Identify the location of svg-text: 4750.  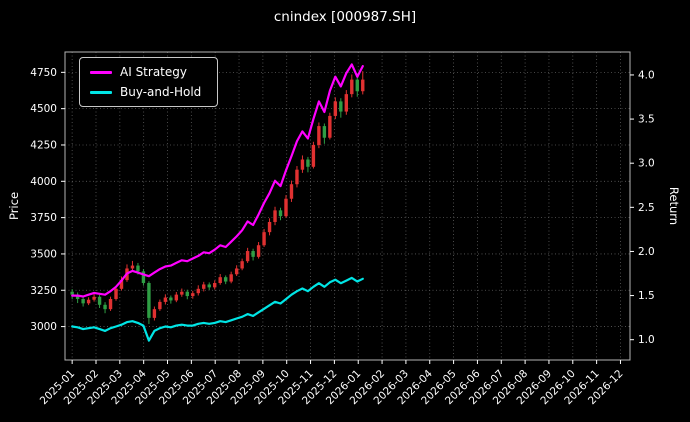
(43, 73).